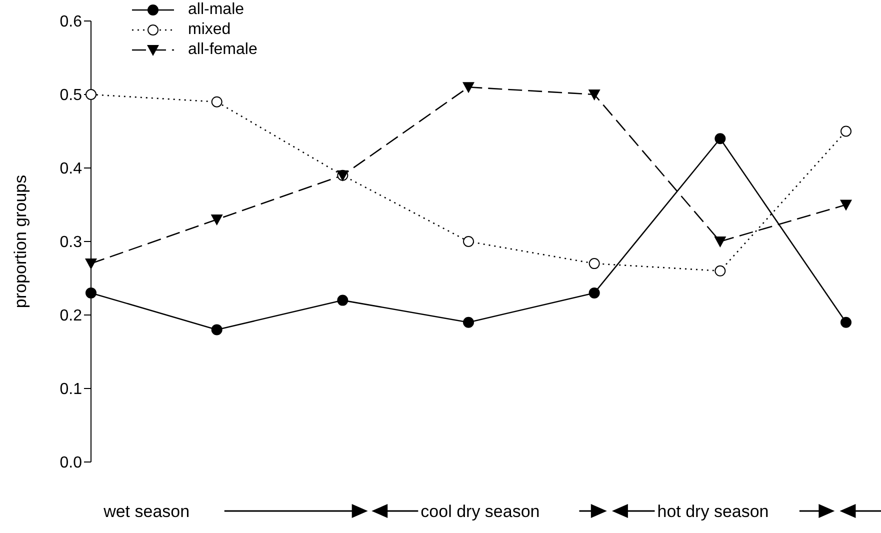 Image resolution: width=881 pixels, height=533 pixels. What do you see at coordinates (71, 22) in the screenshot?
I see `y-tick-label: 0.6` at bounding box center [71, 22].